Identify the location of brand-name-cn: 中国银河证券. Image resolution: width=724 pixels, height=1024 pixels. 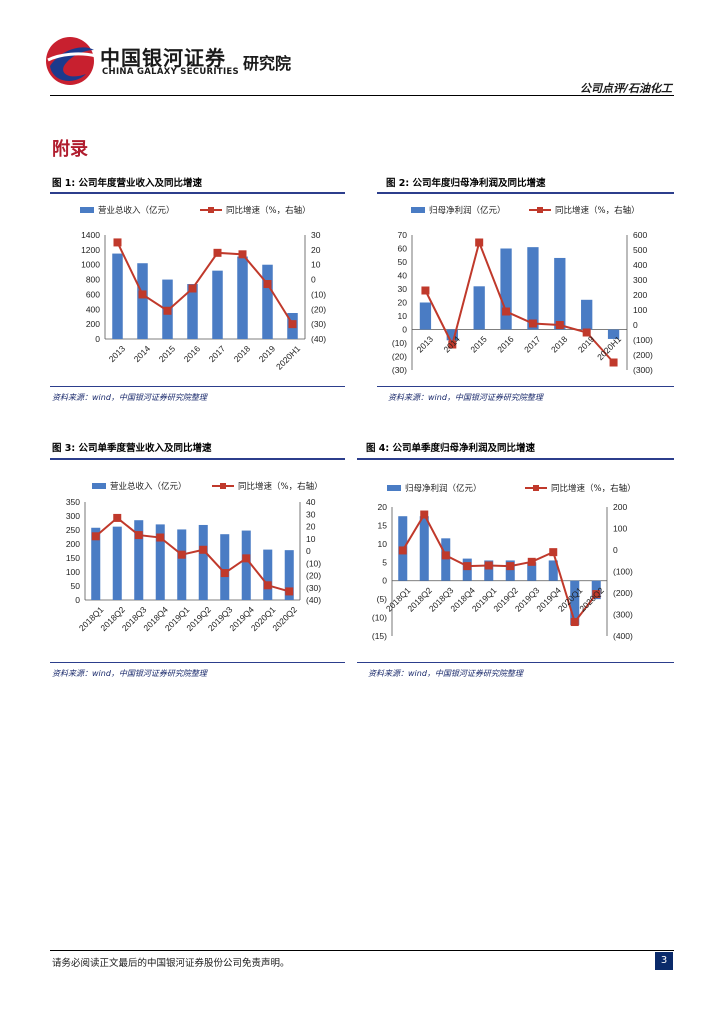
(163, 58).